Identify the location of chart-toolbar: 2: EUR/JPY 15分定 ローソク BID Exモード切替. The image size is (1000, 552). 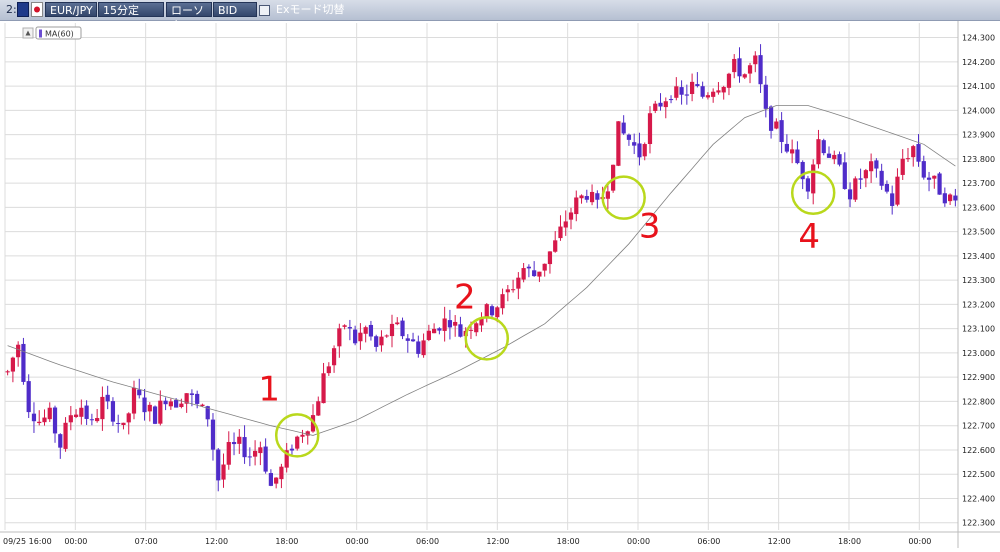
(500, 16).